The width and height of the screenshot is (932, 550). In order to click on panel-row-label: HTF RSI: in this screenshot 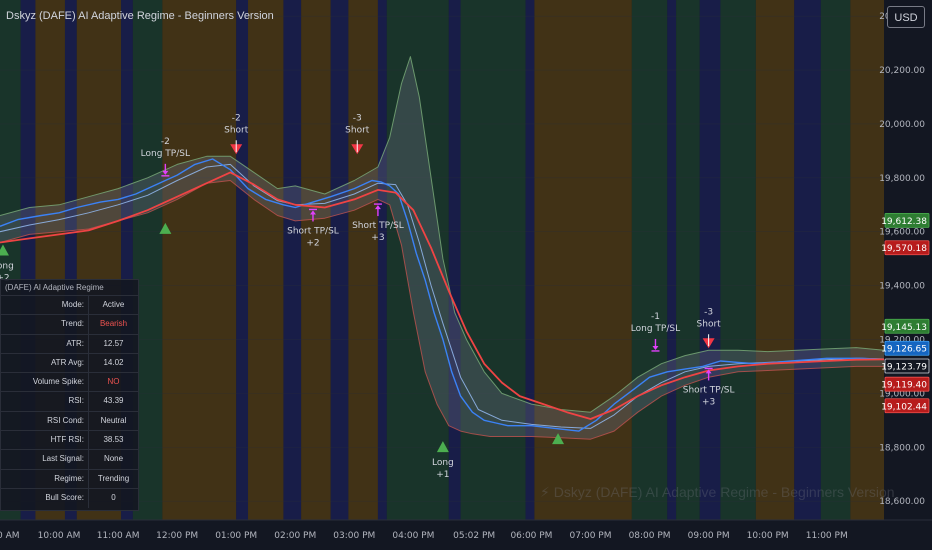, I will do `click(45, 440)`.